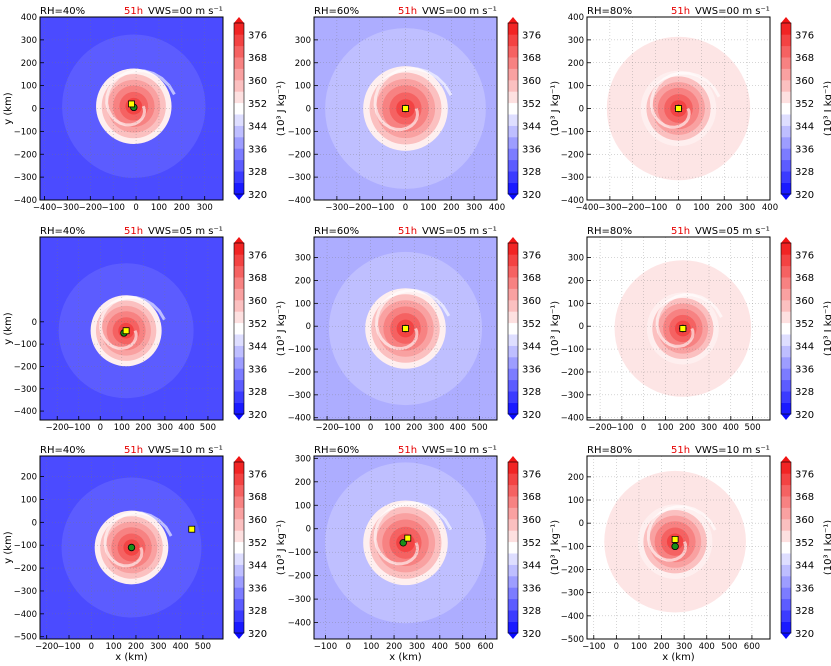 The height and width of the screenshot is (666, 831). What do you see at coordinates (140, 98) in the screenshot?
I see `spiral-band` at bounding box center [140, 98].